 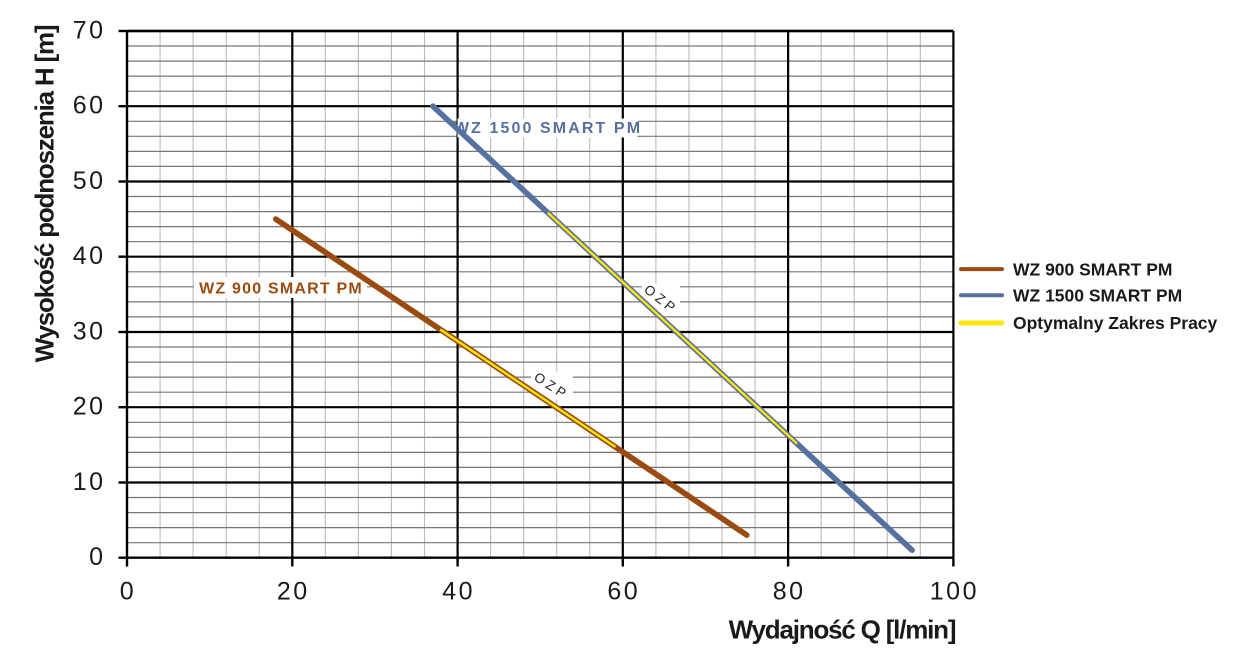 What do you see at coordinates (1115, 323) in the screenshot?
I see `svg-text: Optymalny Zakres Pracy` at bounding box center [1115, 323].